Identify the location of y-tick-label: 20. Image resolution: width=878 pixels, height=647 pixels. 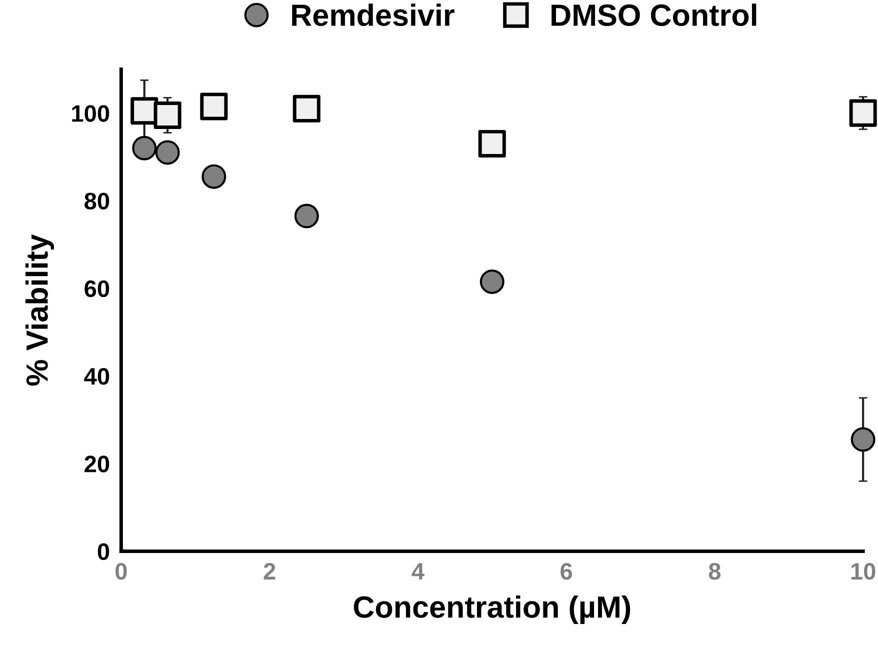
(97, 464).